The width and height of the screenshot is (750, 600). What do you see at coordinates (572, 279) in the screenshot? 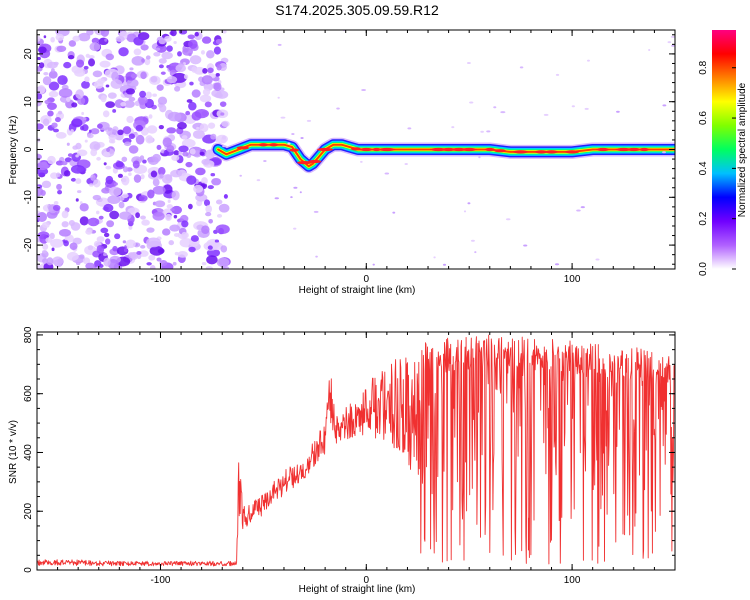
I see `spectrogram-x-tick-label: 100` at bounding box center [572, 279].